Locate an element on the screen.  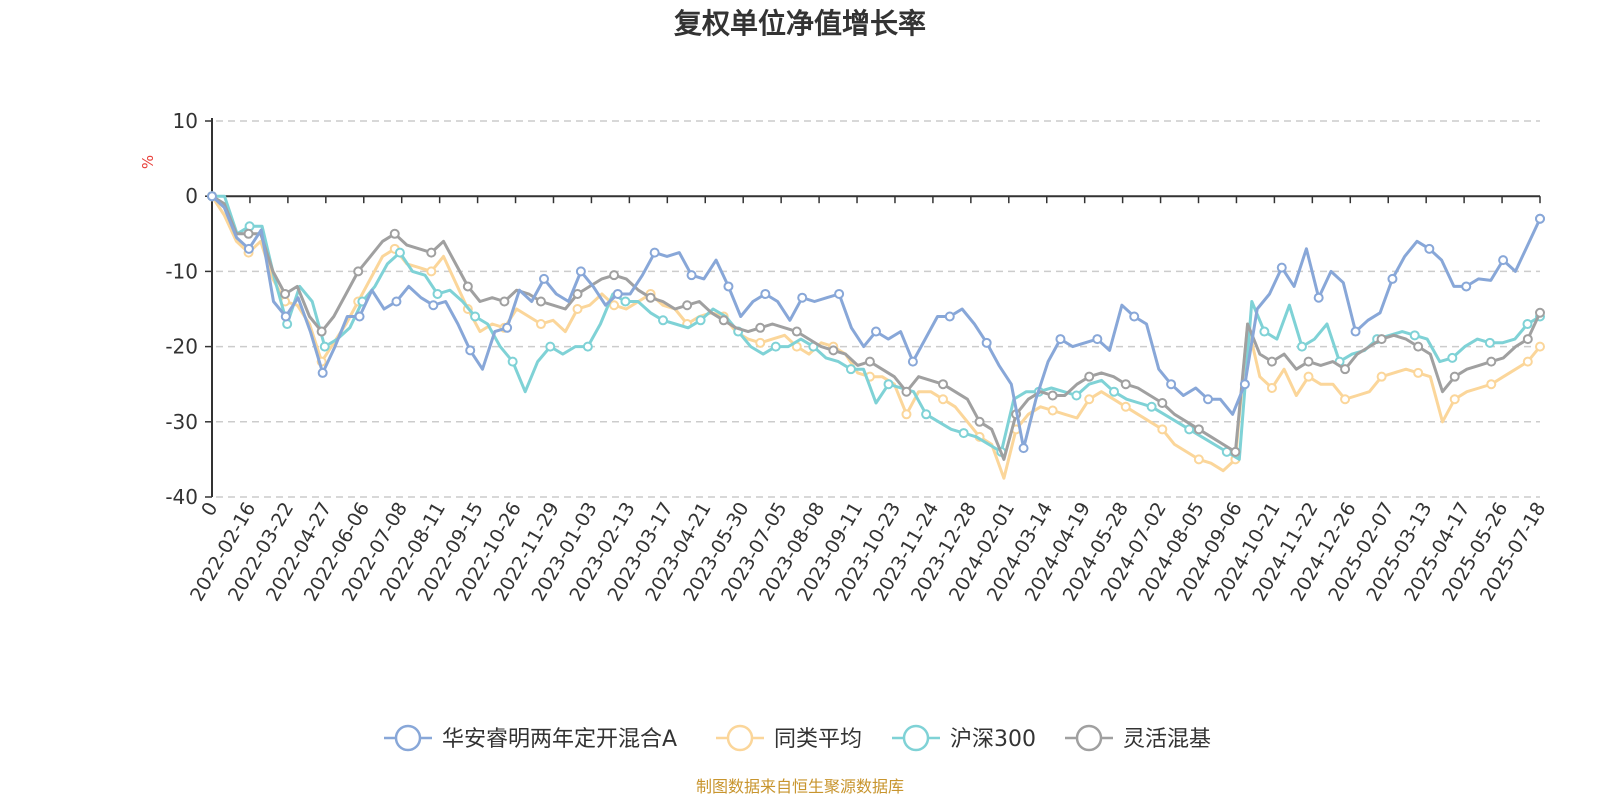
y-tick-label: -10 is located at coordinates (181, 271).